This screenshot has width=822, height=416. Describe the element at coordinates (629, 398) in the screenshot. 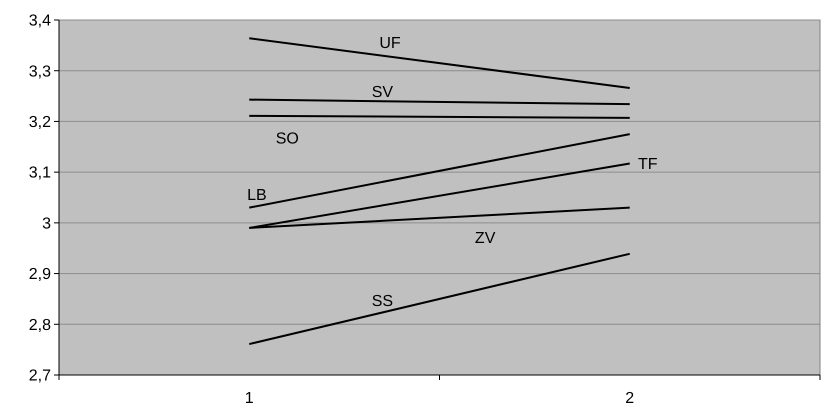

I see `x-tick-label: 2` at that location.